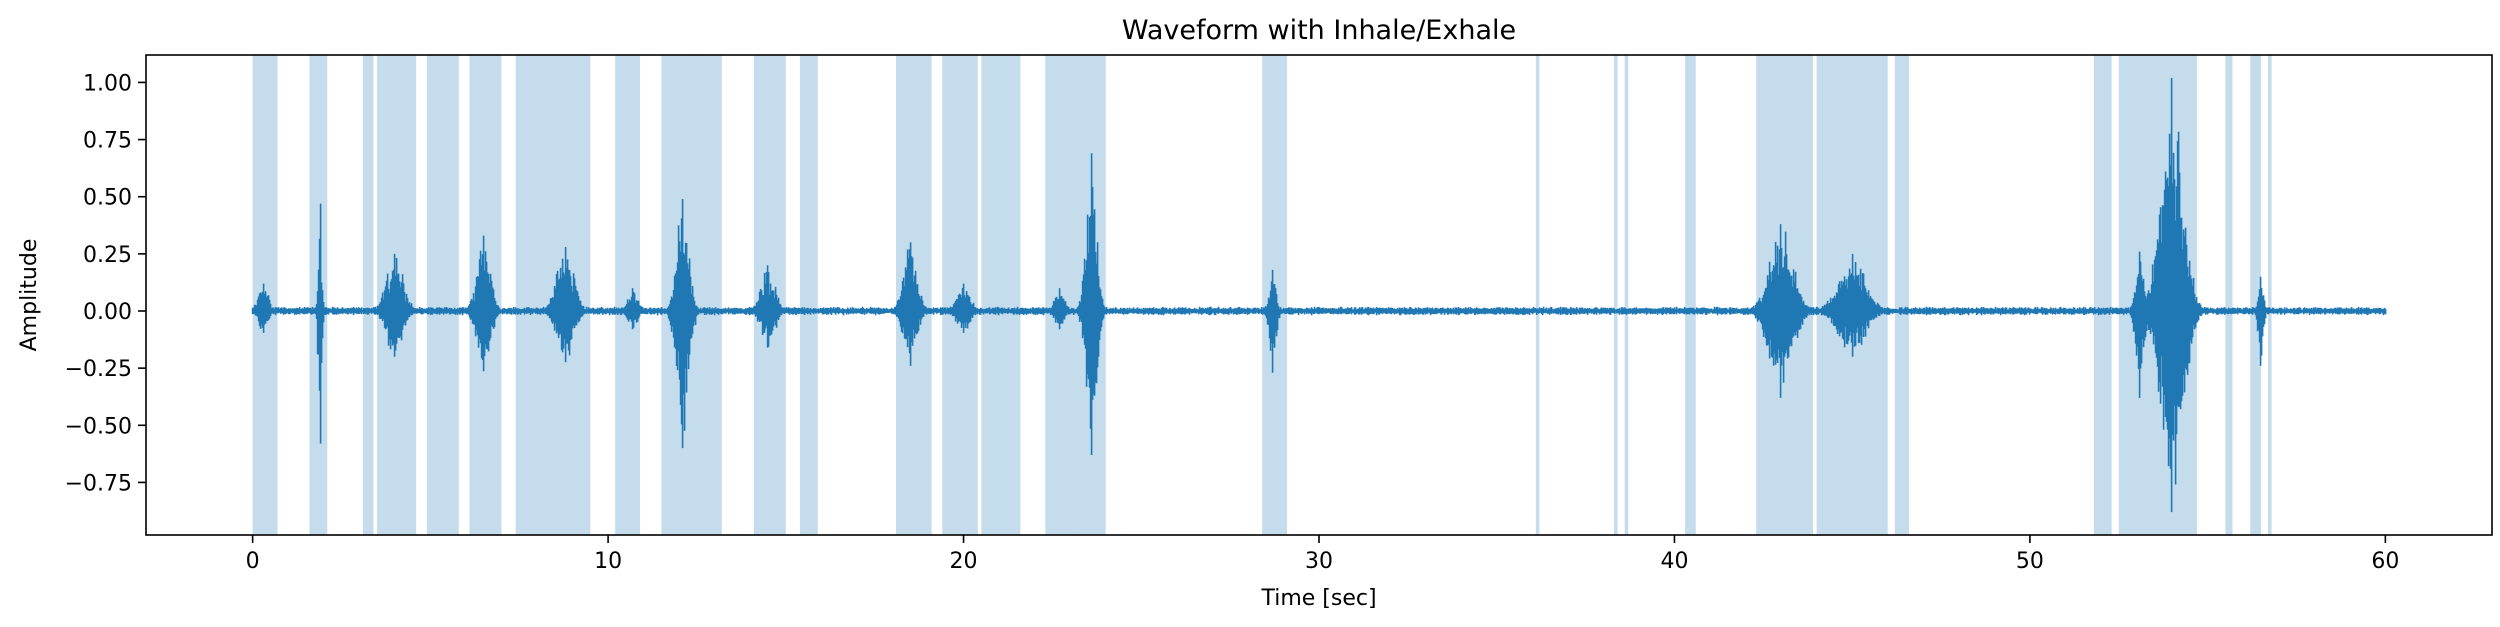 This screenshot has width=2500, height=627. What do you see at coordinates (105, 283) in the screenshot?
I see `y-axis: 1.00 0.75 0.50 0.25 0.00 −0.25 −0.50 −0.75` at bounding box center [105, 283].